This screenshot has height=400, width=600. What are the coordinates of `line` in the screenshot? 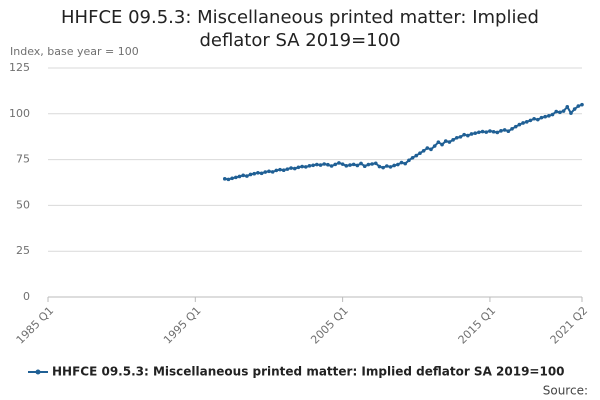 It's located at (403, 142).